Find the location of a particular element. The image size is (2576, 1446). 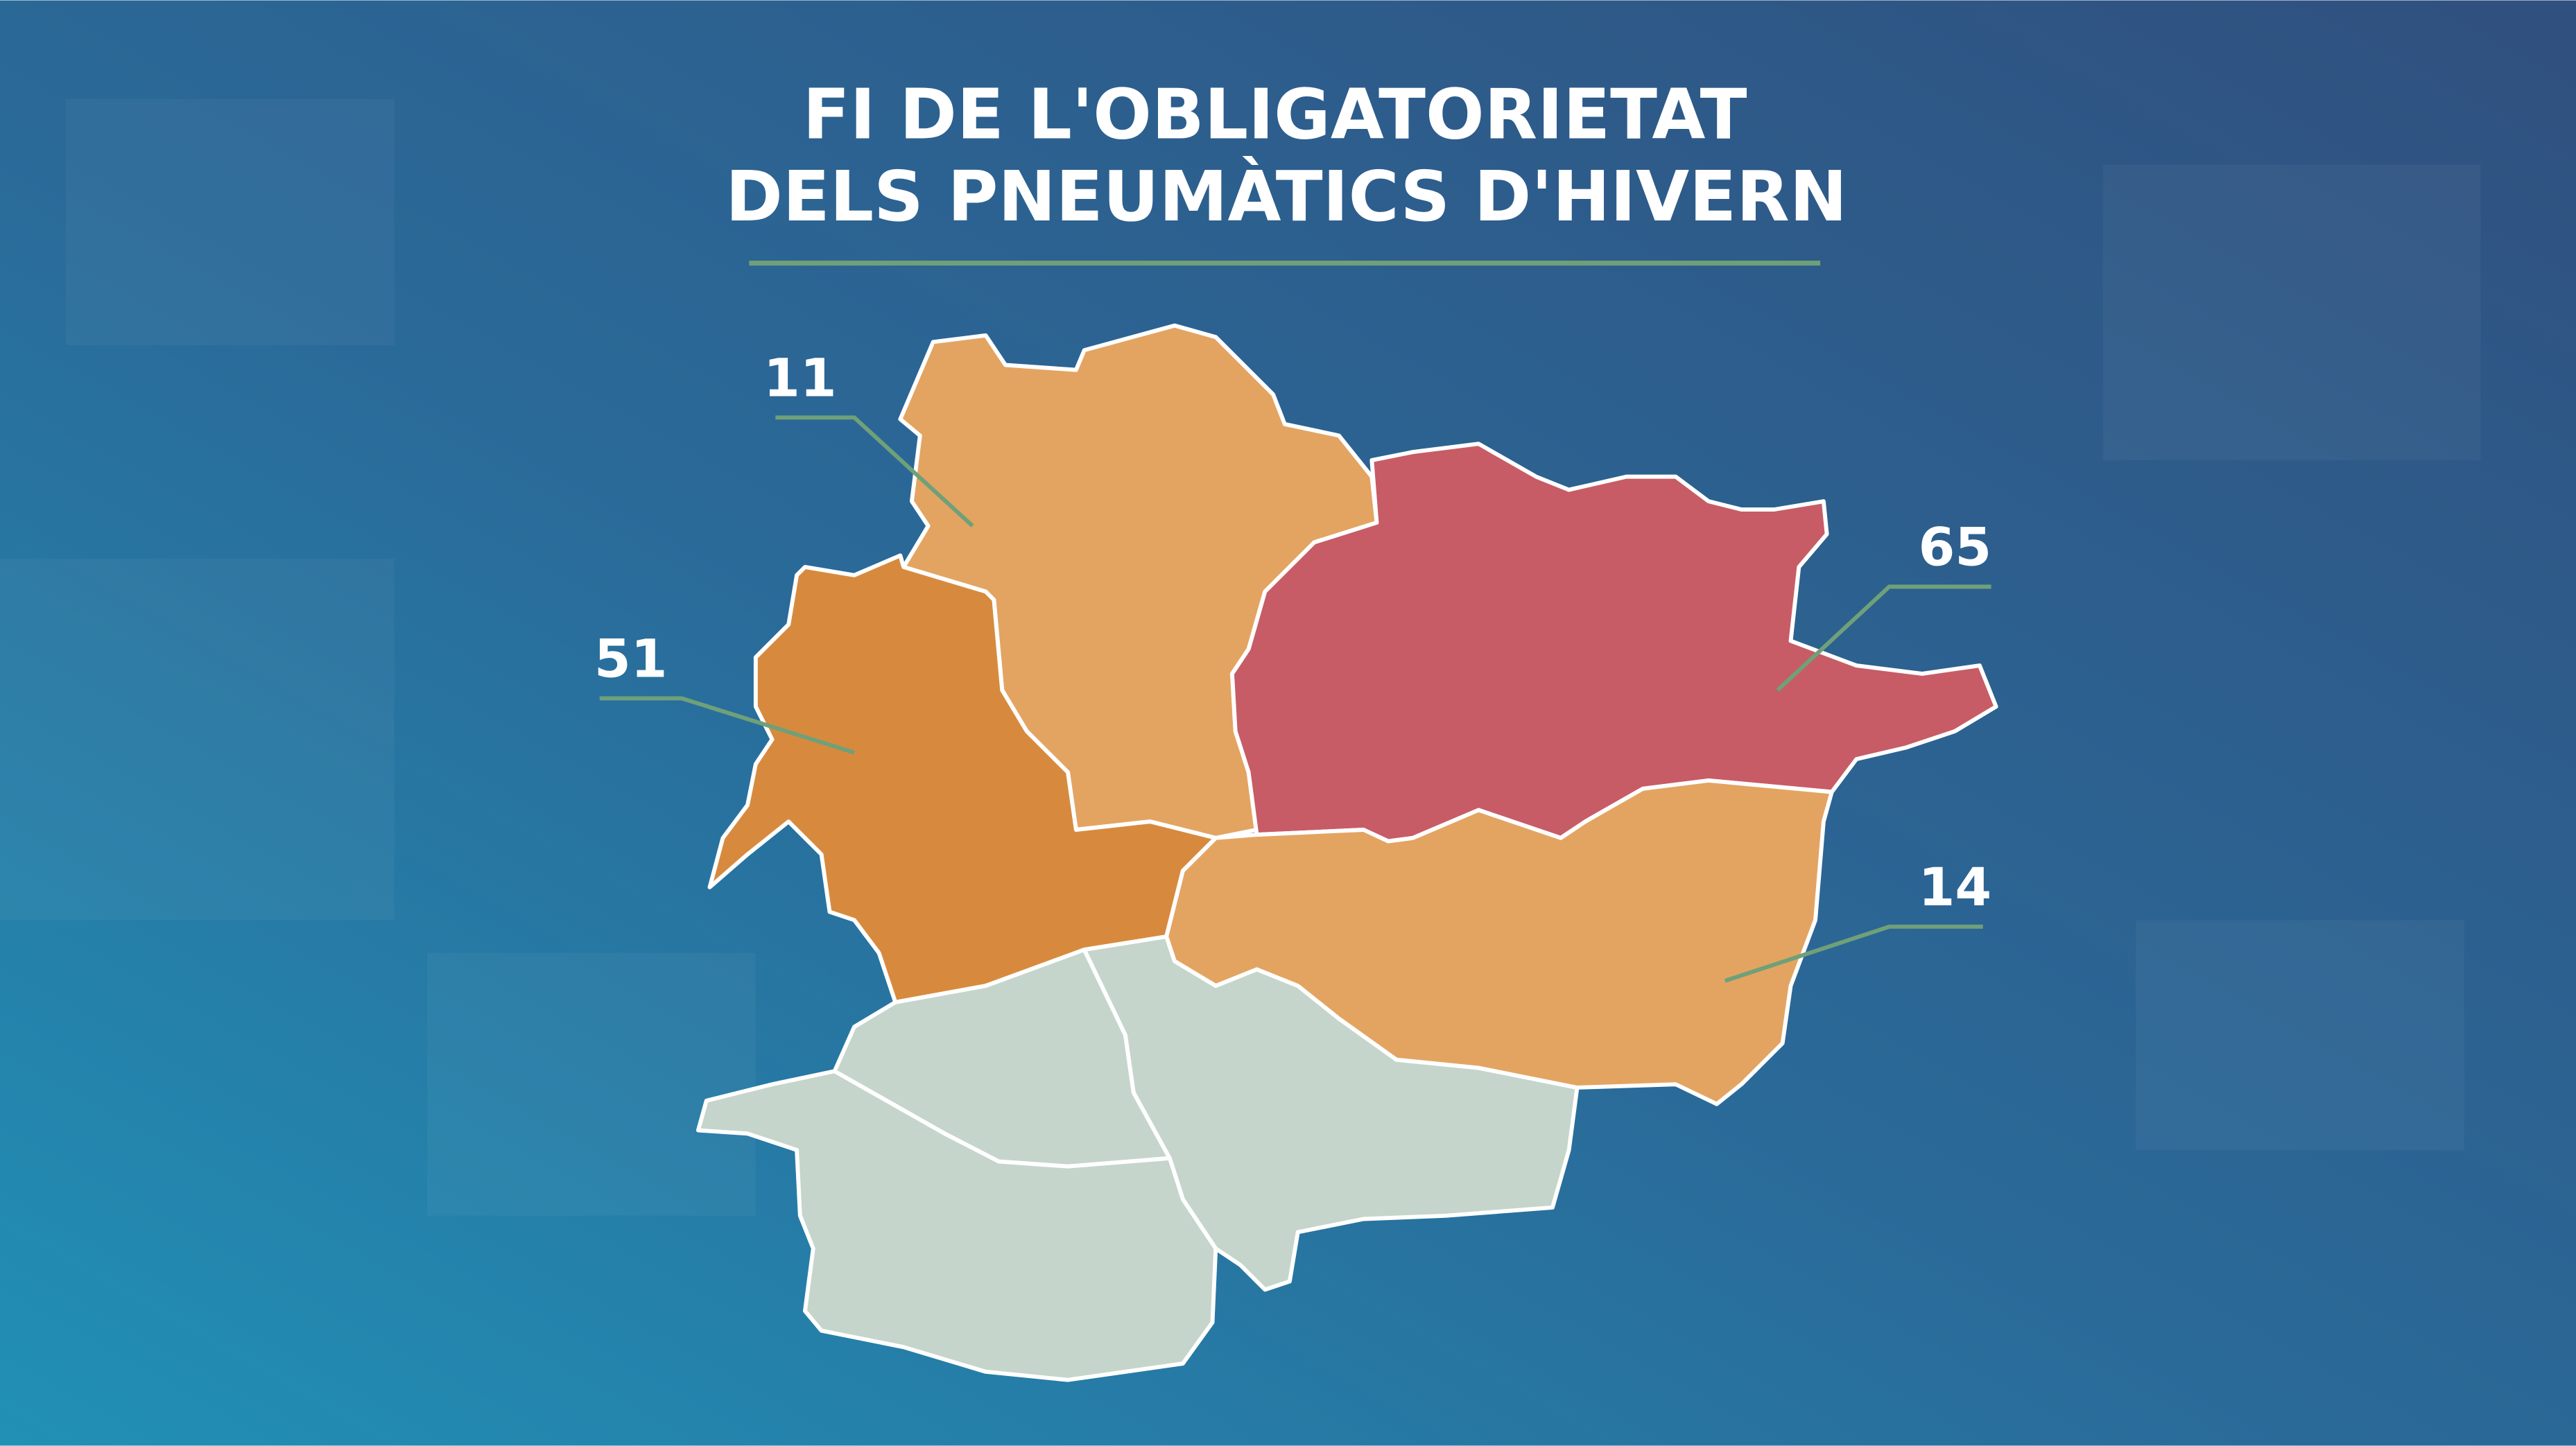

region-label: 51 is located at coordinates (630, 659).